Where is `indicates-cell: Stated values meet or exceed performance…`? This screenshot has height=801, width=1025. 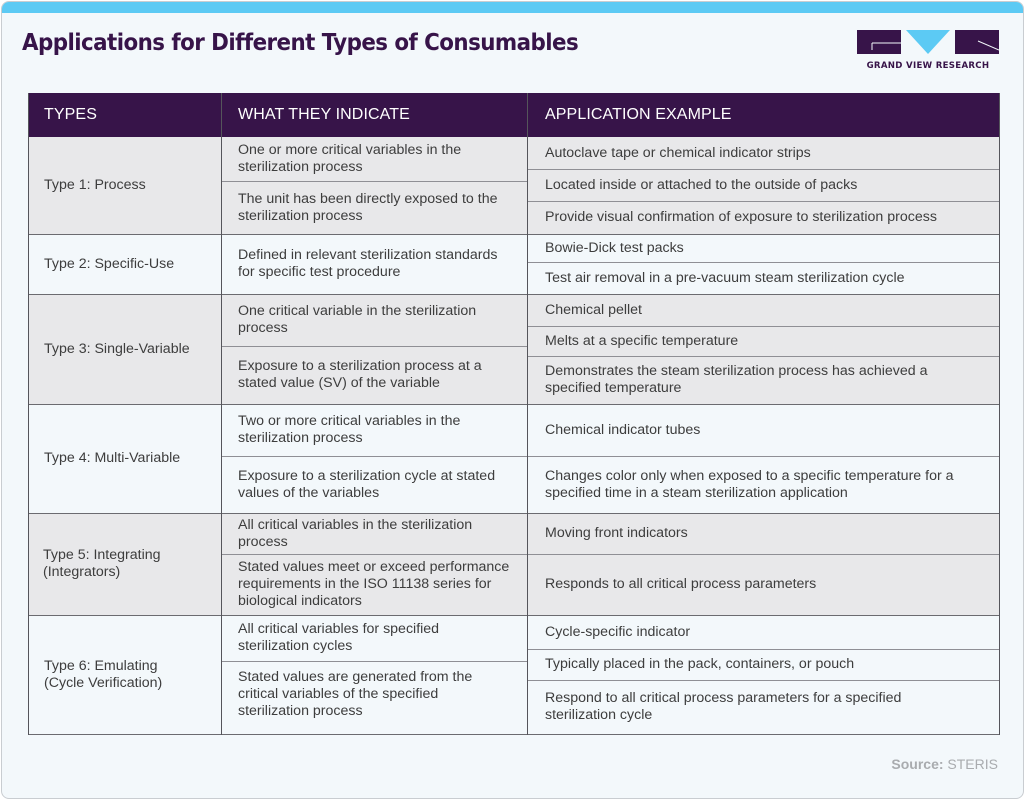 indicates-cell: Stated values meet or exceed performance… is located at coordinates (374, 584).